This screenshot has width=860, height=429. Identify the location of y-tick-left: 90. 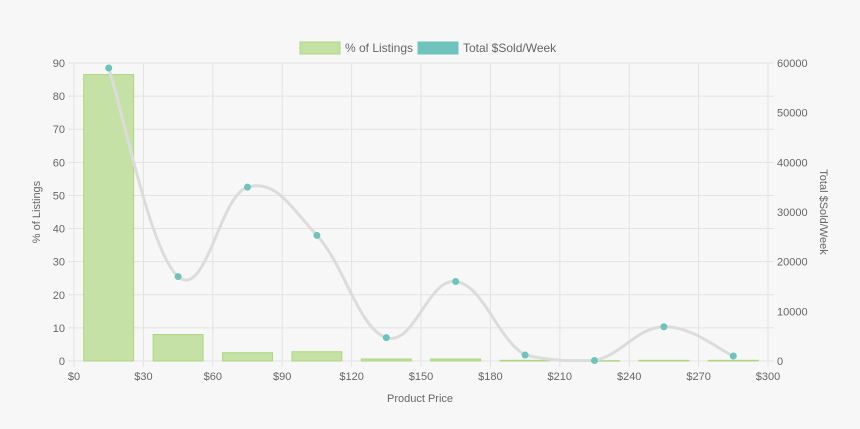
(59, 64).